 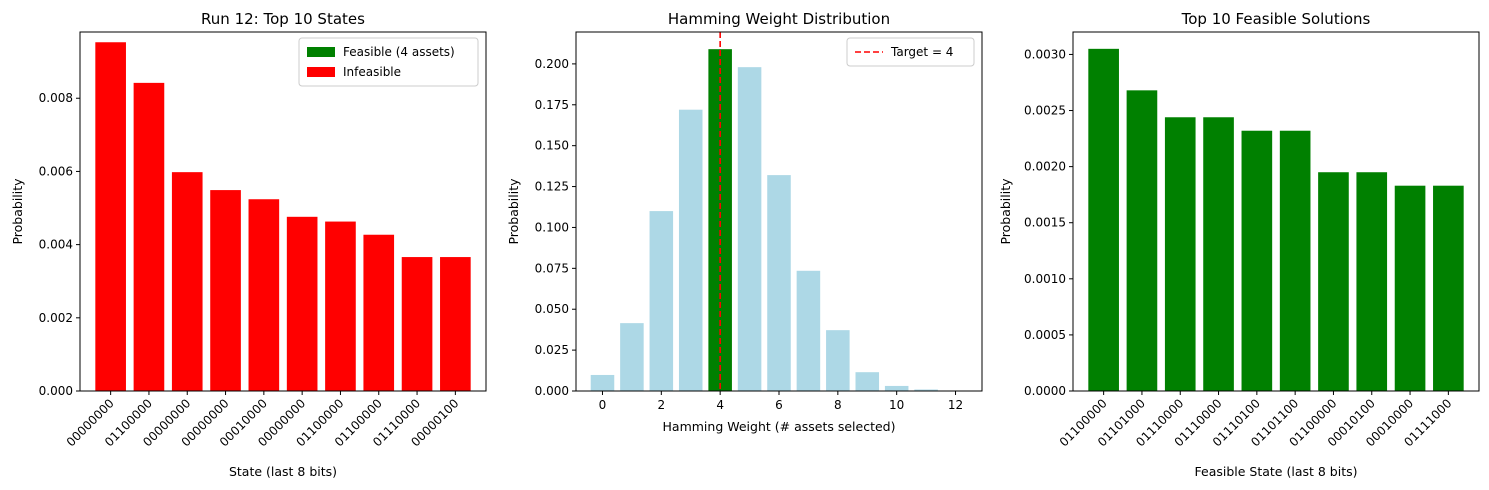 I want to click on y-tick-label: 0.0020, so click(x=1045, y=167).